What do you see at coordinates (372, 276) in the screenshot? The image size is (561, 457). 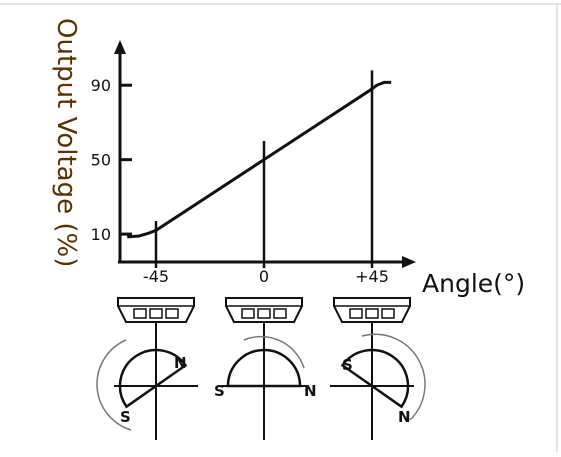 I see `x-tick-label-2: +45` at bounding box center [372, 276].